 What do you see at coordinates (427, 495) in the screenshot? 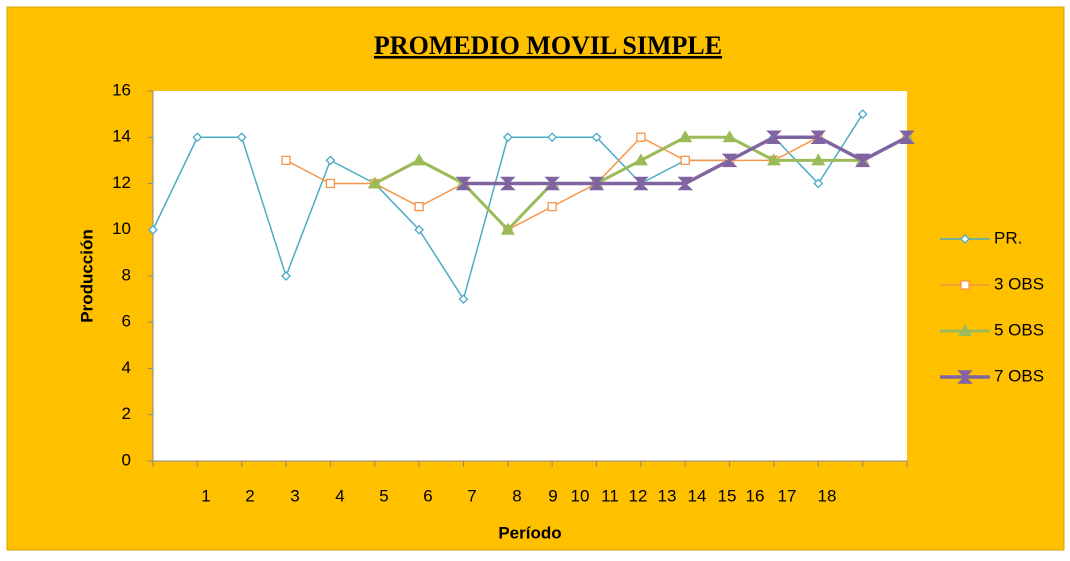
I see `x-tick-label: 6` at bounding box center [427, 495].